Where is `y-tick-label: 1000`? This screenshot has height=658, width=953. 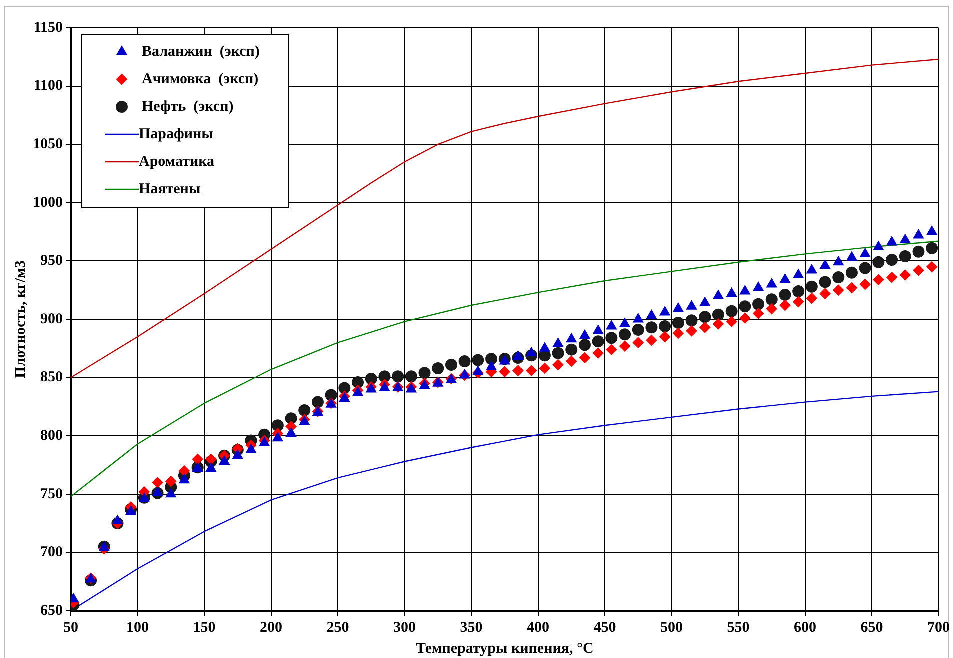 y-tick-label: 1000 is located at coordinates (48, 202).